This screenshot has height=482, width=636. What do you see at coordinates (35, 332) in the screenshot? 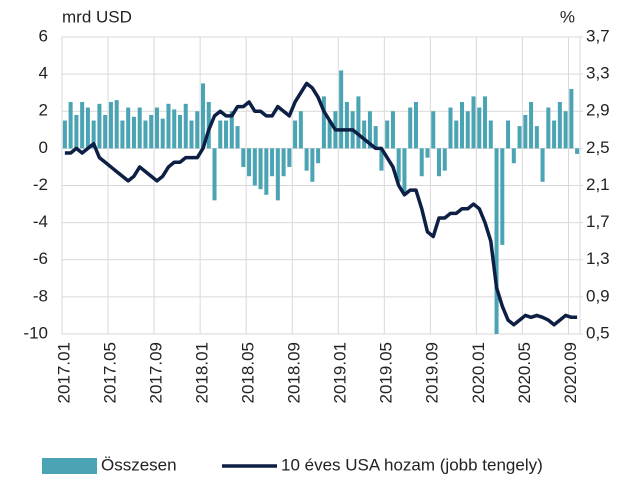
I see `y-tick-label: -10` at bounding box center [35, 332].